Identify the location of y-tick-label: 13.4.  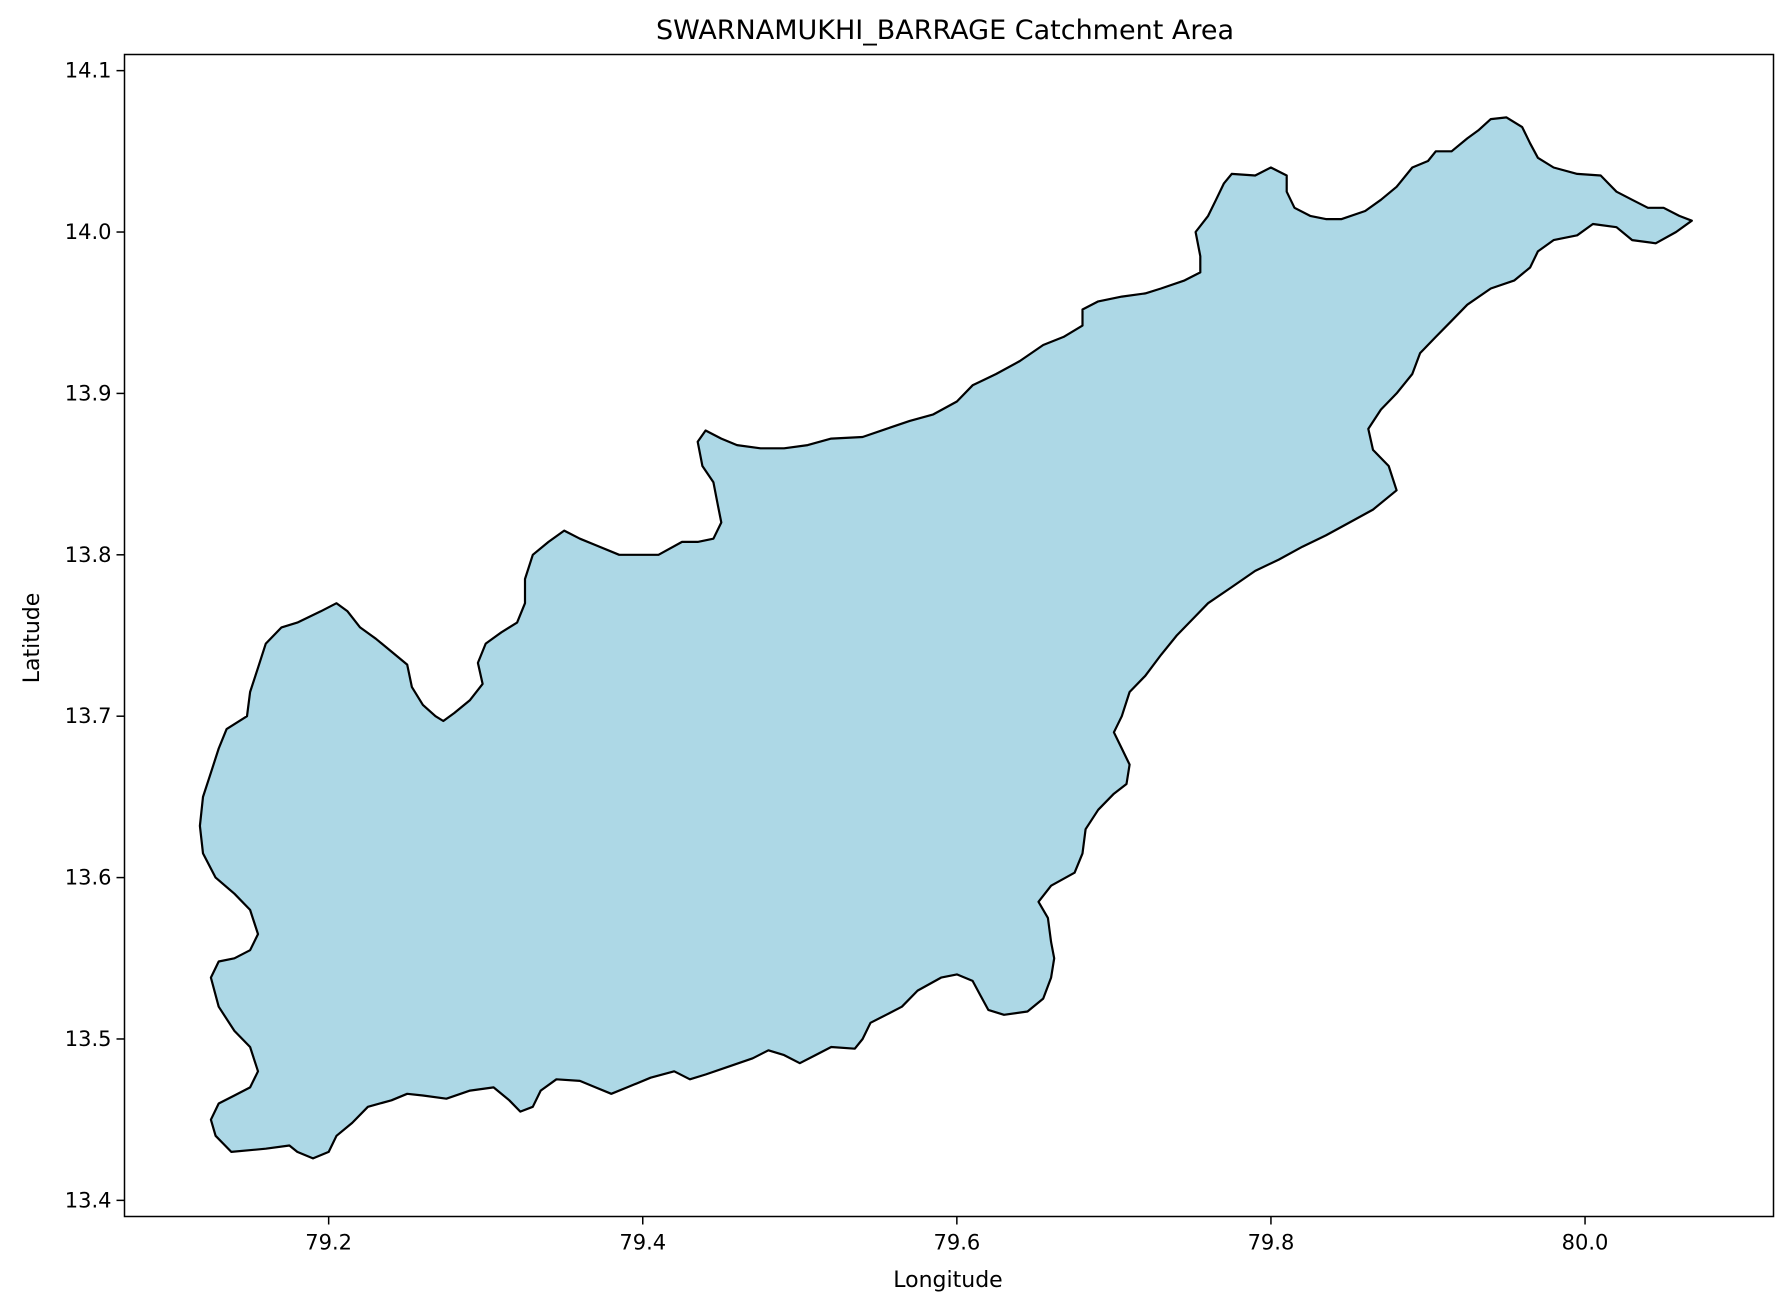
(88, 1200).